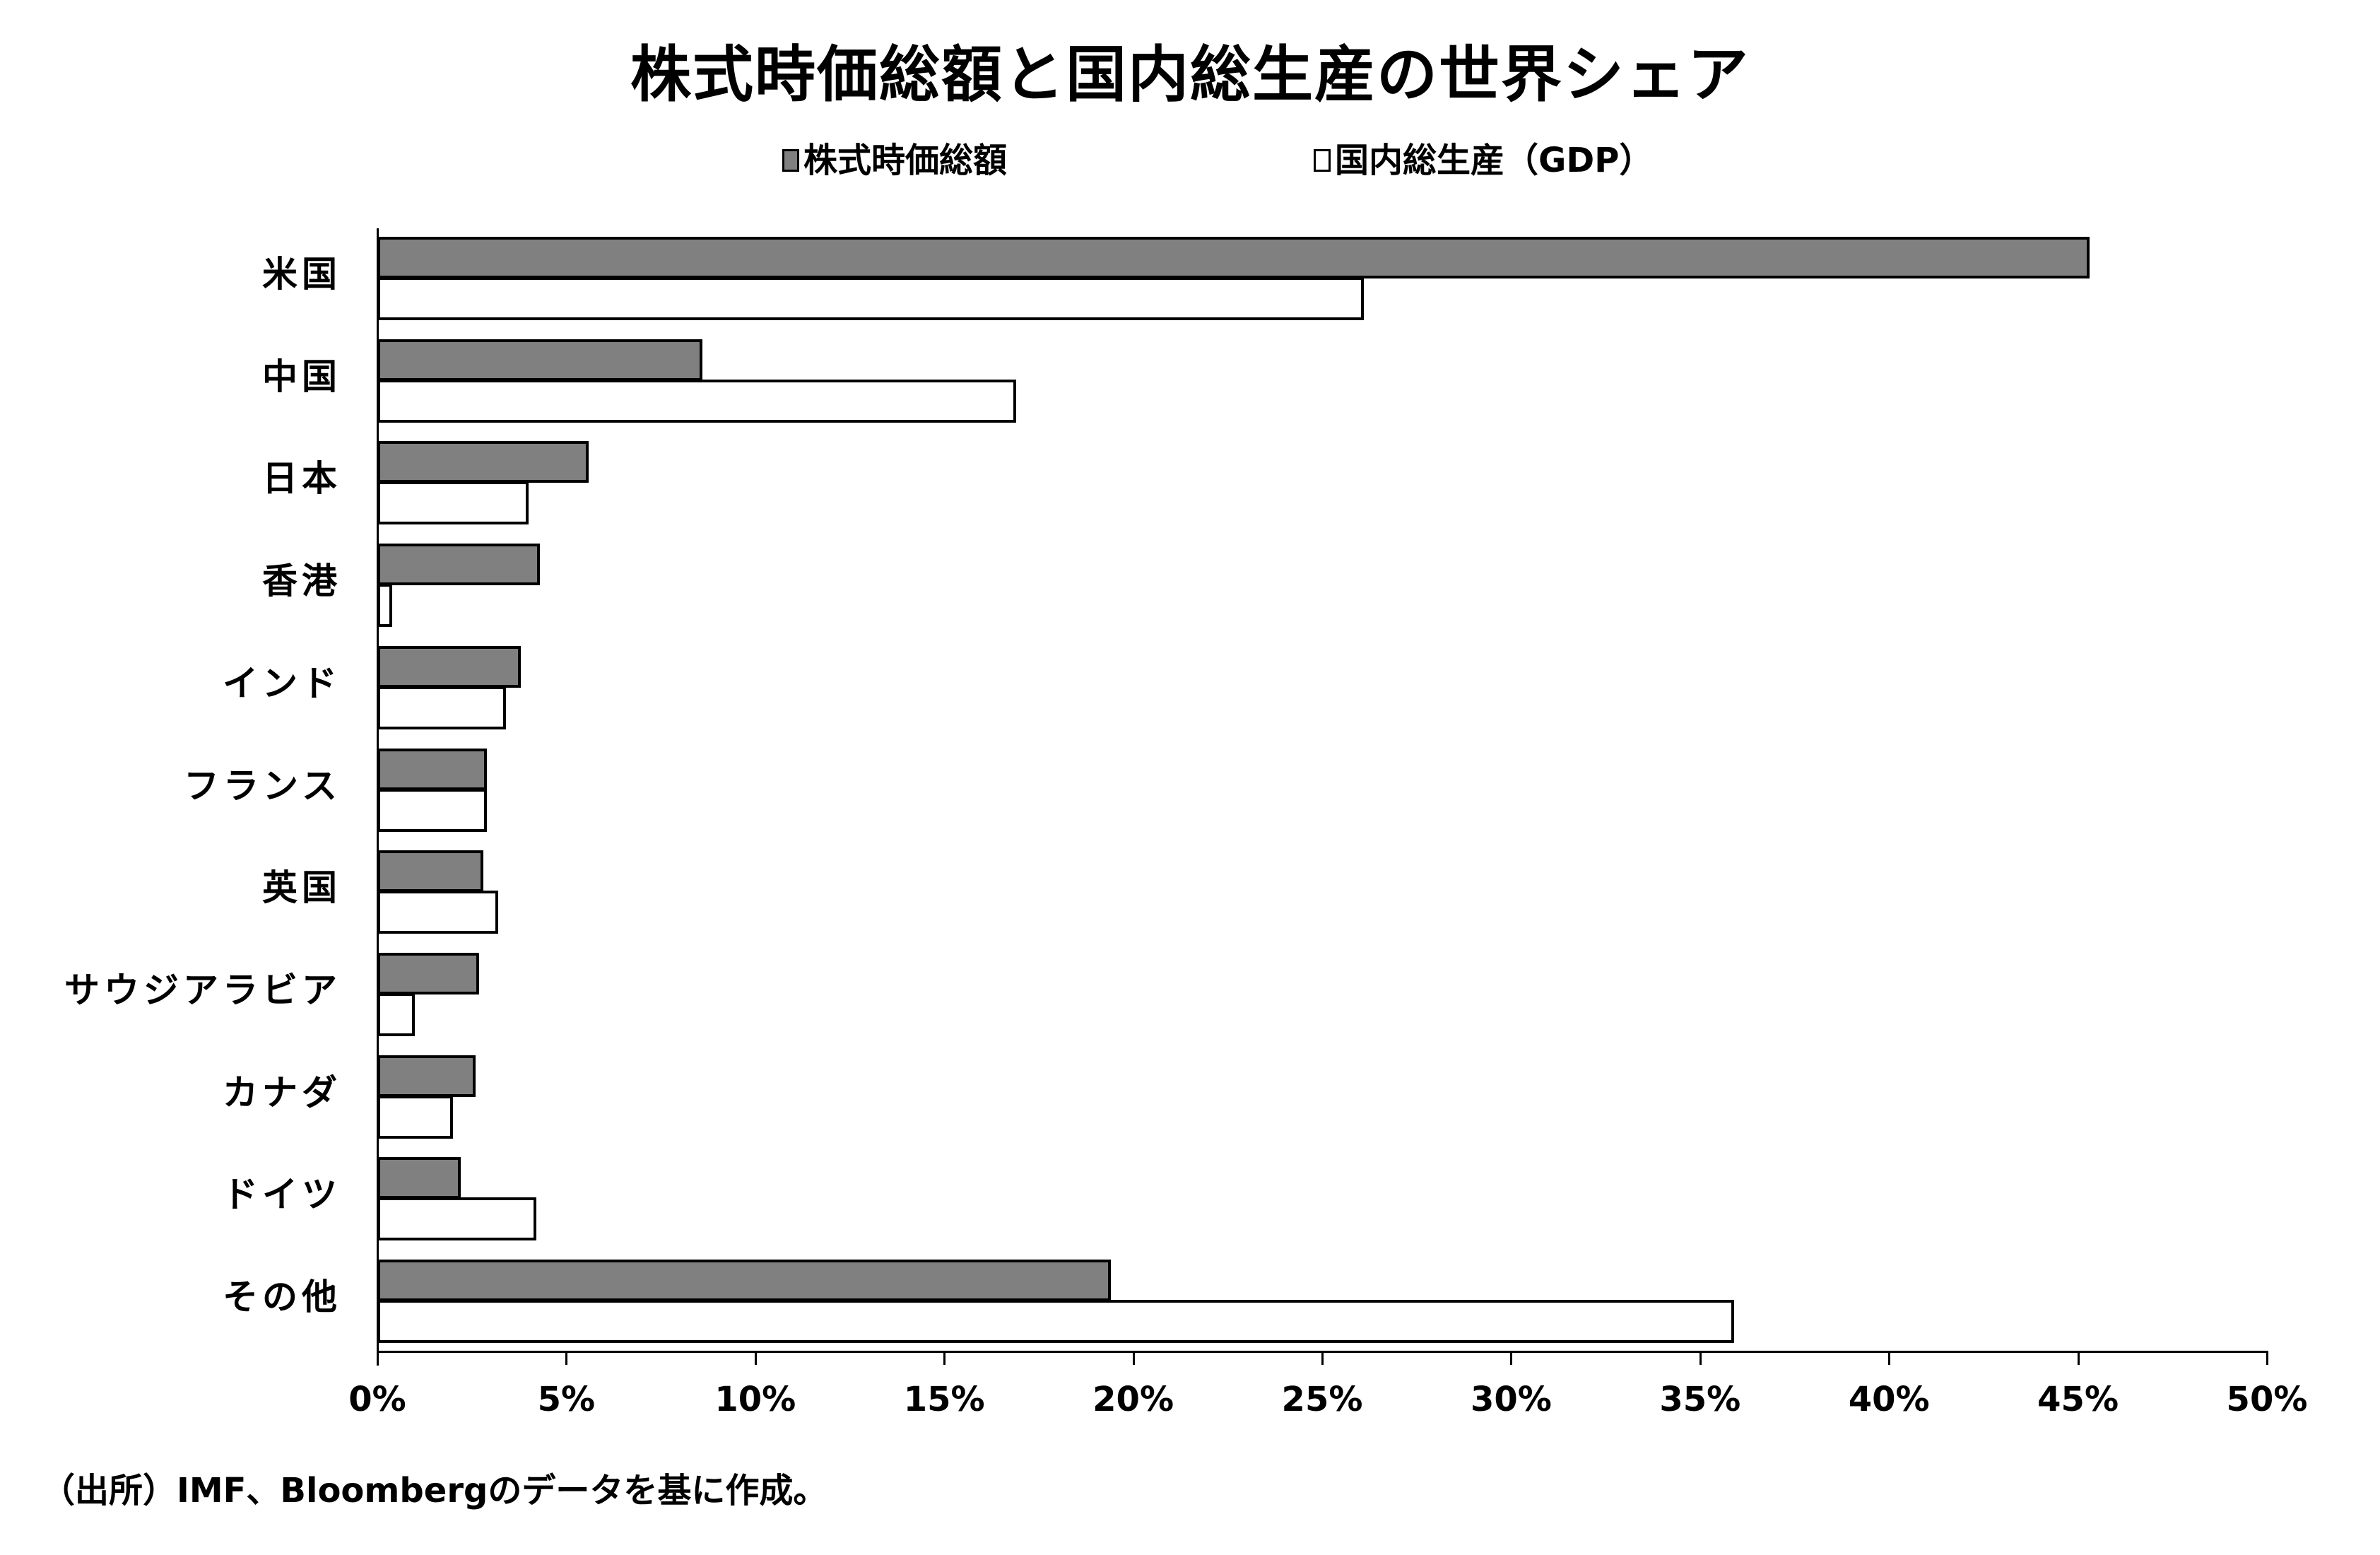  Describe the element at coordinates (301, 376) in the screenshot. I see `category-label: 中国` at that location.